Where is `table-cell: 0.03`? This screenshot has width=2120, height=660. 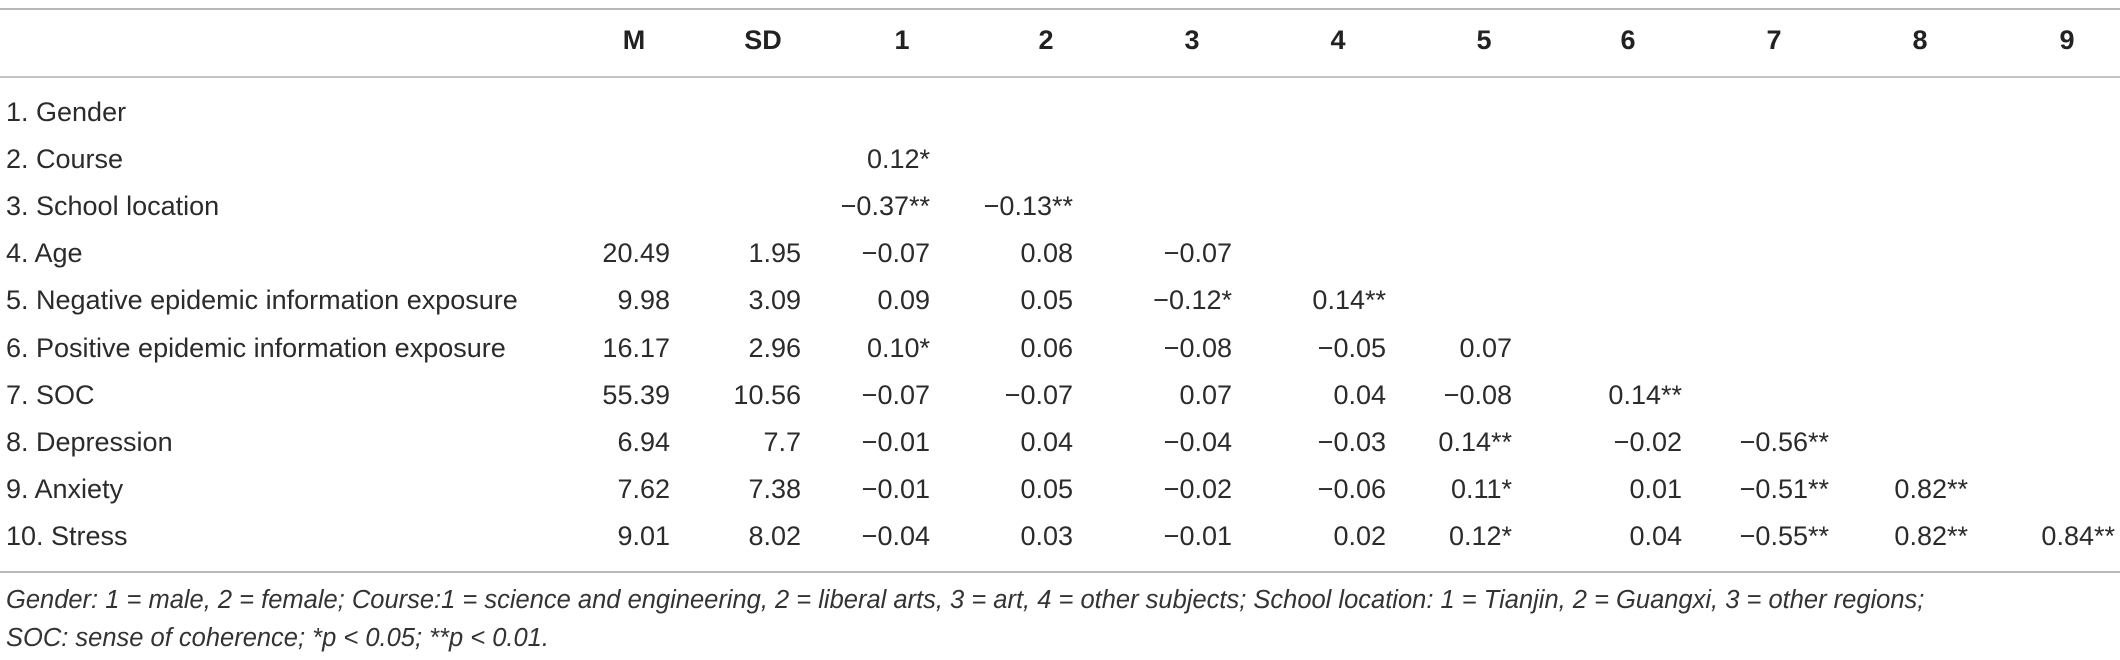 table-cell: 0.03 is located at coordinates (1046, 535).